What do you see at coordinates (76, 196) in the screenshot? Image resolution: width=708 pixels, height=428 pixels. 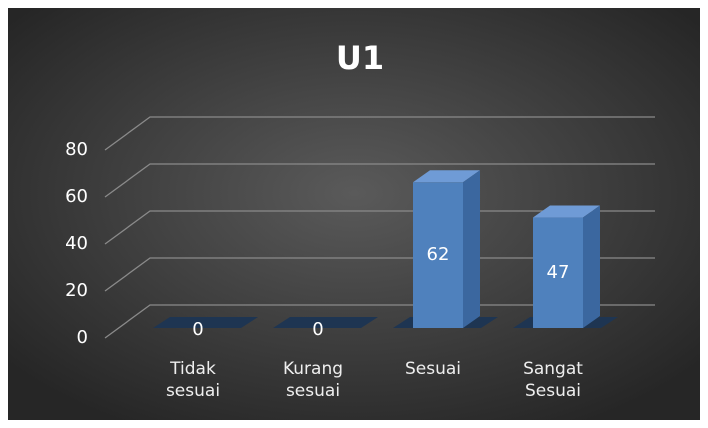 I see `y-tick-label: 60` at bounding box center [76, 196].